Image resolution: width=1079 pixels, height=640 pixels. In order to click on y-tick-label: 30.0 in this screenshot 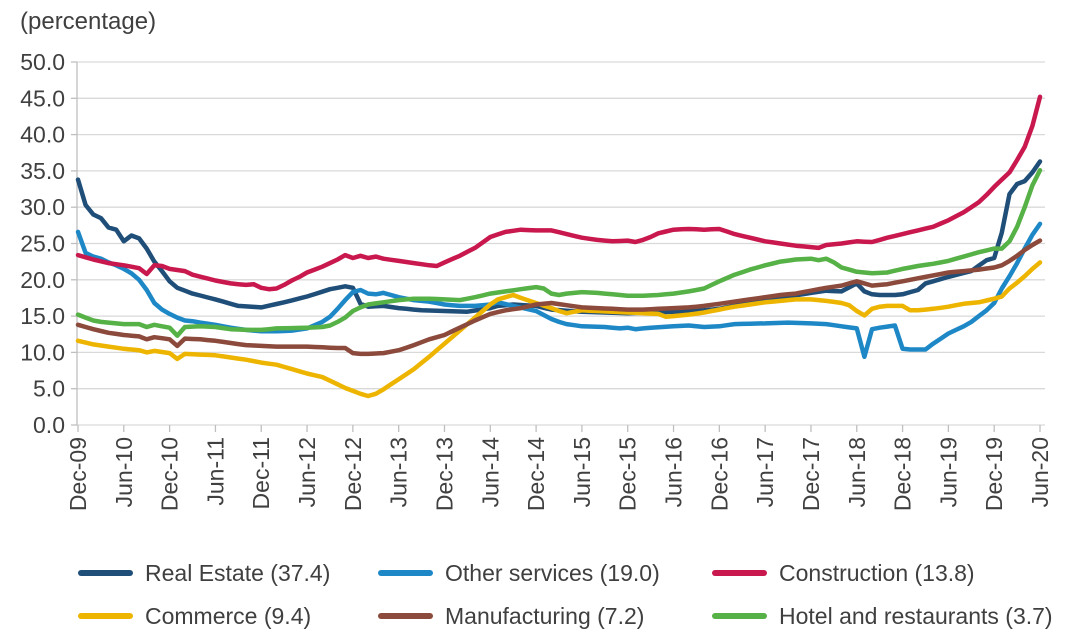, I will do `click(42, 207)`.